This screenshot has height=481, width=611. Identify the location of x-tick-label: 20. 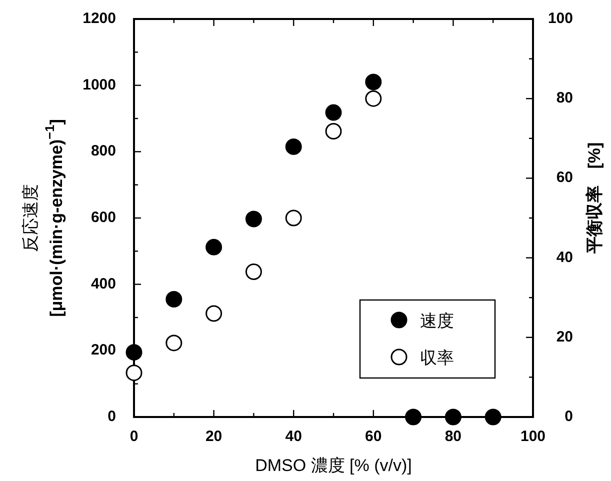
(213, 436).